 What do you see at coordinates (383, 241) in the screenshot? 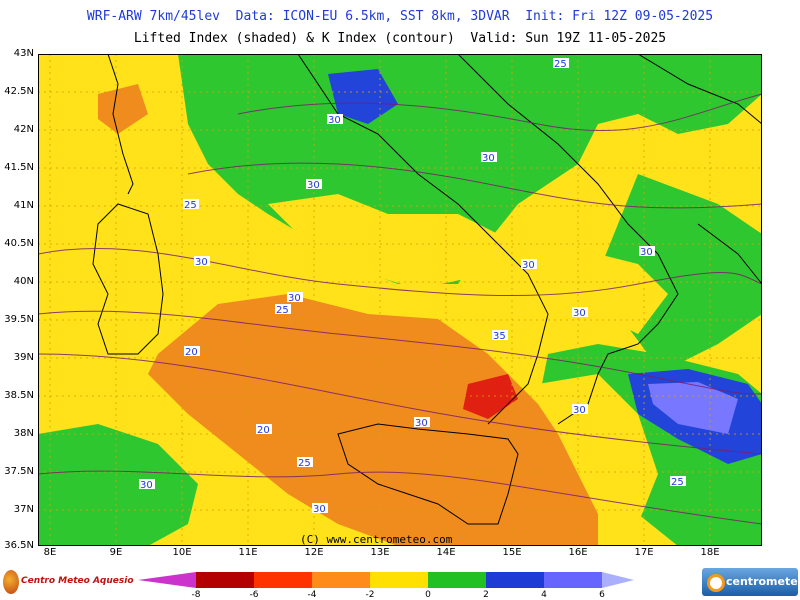
I see `yellow-region-central` at bounding box center [383, 241].